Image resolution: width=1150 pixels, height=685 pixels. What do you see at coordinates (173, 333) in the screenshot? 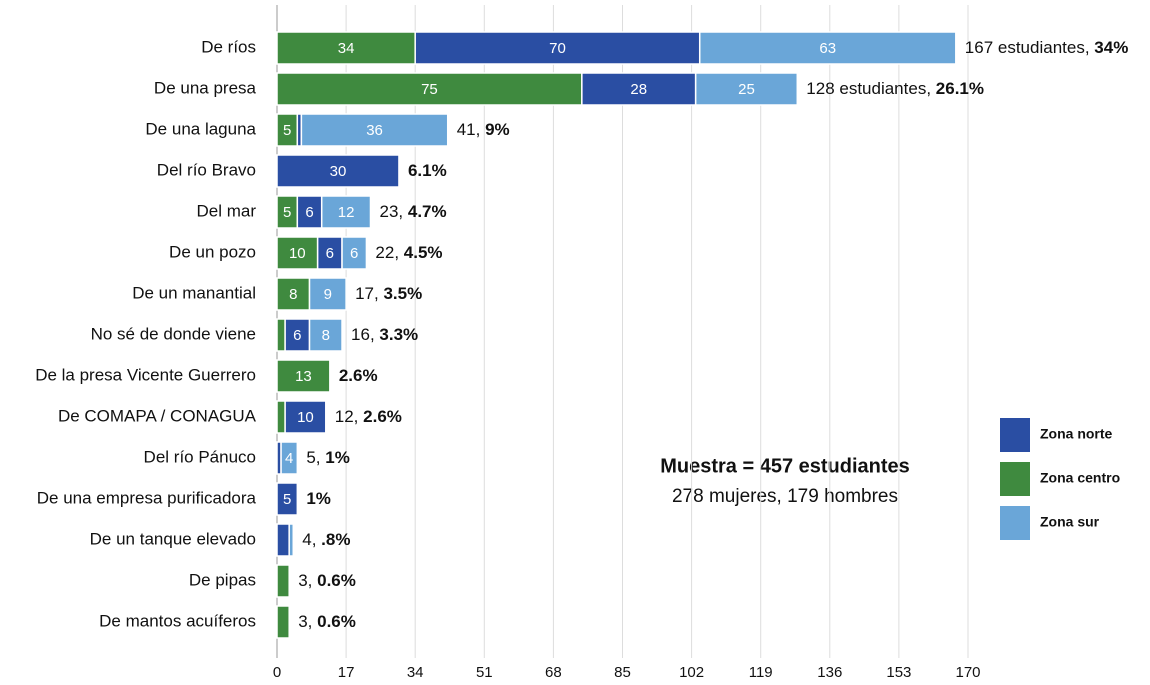
I see `category-label: No sé de donde viene` at bounding box center [173, 333].